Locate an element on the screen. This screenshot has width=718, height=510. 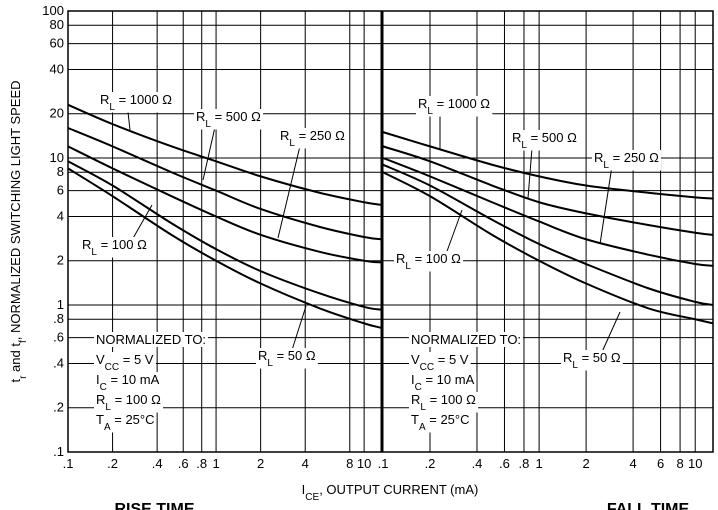
text-part: = 50 Ω is located at coordinates (294, 355).